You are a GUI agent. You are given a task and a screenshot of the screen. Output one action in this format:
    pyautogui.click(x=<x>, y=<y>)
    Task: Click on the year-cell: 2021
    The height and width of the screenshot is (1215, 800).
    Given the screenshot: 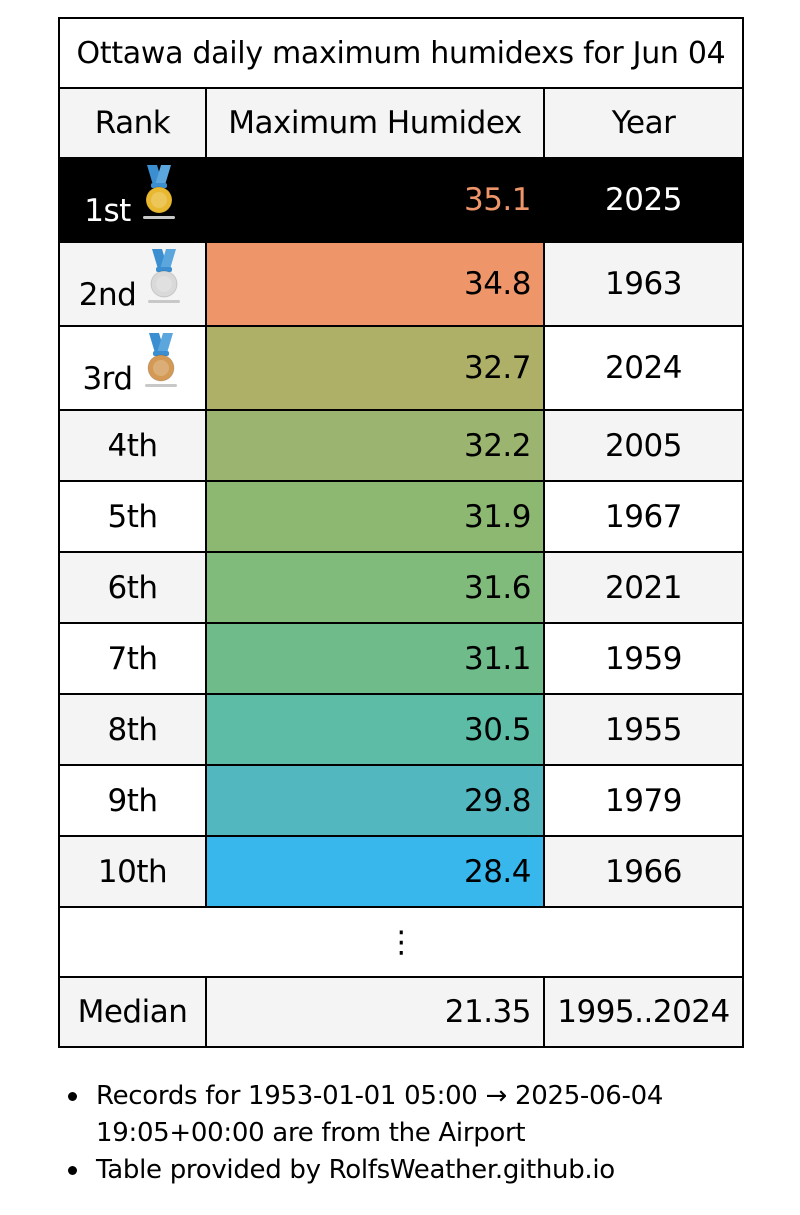 What is the action you would take?
    pyautogui.click(x=643, y=587)
    